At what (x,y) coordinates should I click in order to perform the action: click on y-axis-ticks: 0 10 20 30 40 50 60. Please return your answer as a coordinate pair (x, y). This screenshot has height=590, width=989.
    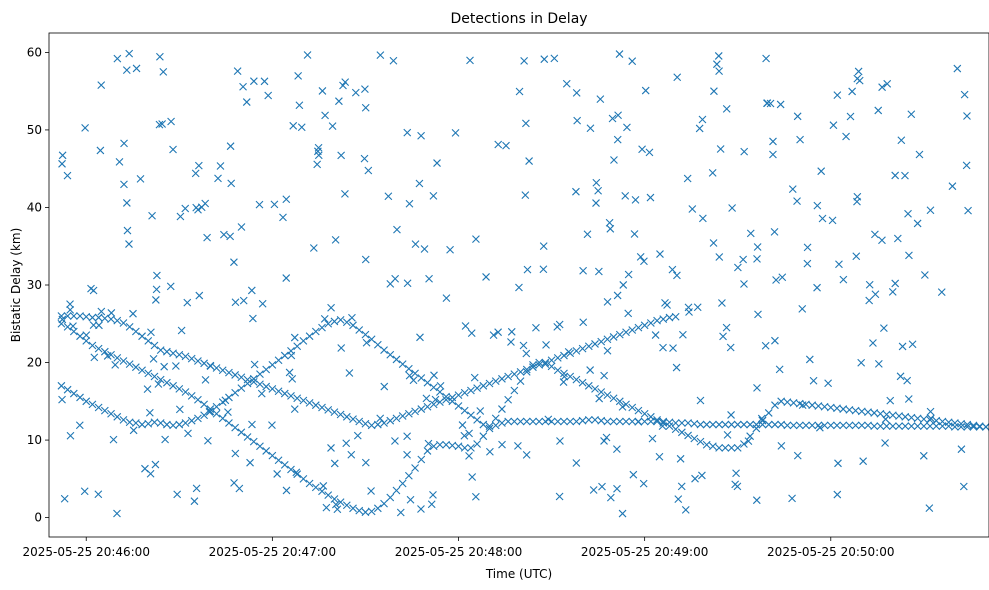
    Looking at the image, I should click on (38, 285).